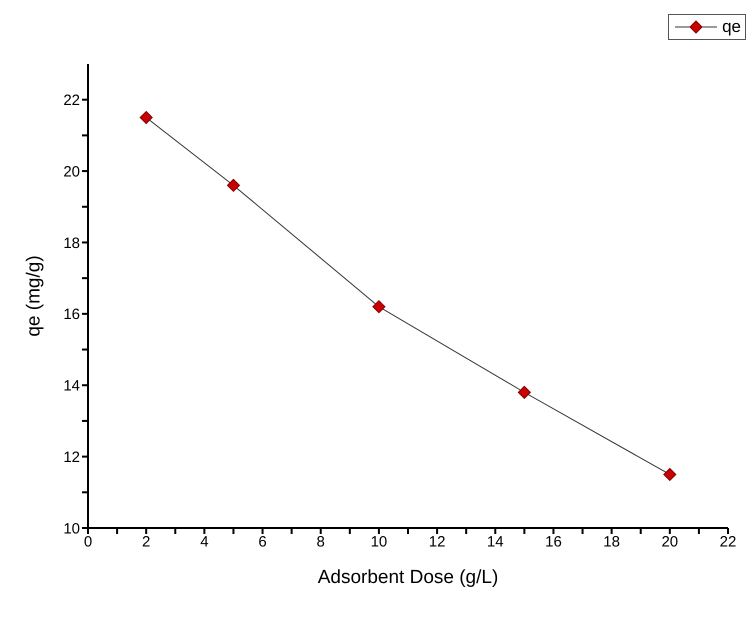 This screenshot has height=617, width=754. Describe the element at coordinates (71, 315) in the screenshot. I see `y-tick-label: 16` at that location.